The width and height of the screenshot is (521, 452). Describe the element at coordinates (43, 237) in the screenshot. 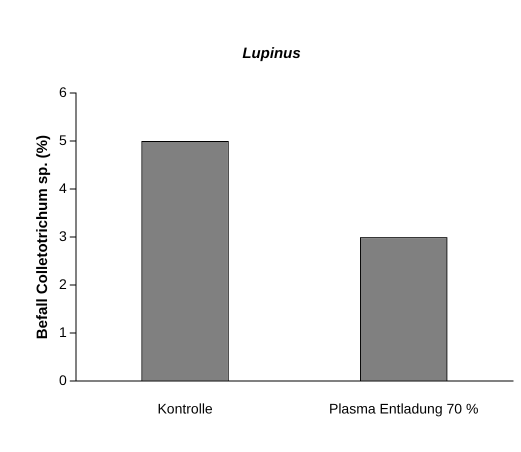

I see `y-axis-title: Befall Colletotrichum sp. (%)` at that location.